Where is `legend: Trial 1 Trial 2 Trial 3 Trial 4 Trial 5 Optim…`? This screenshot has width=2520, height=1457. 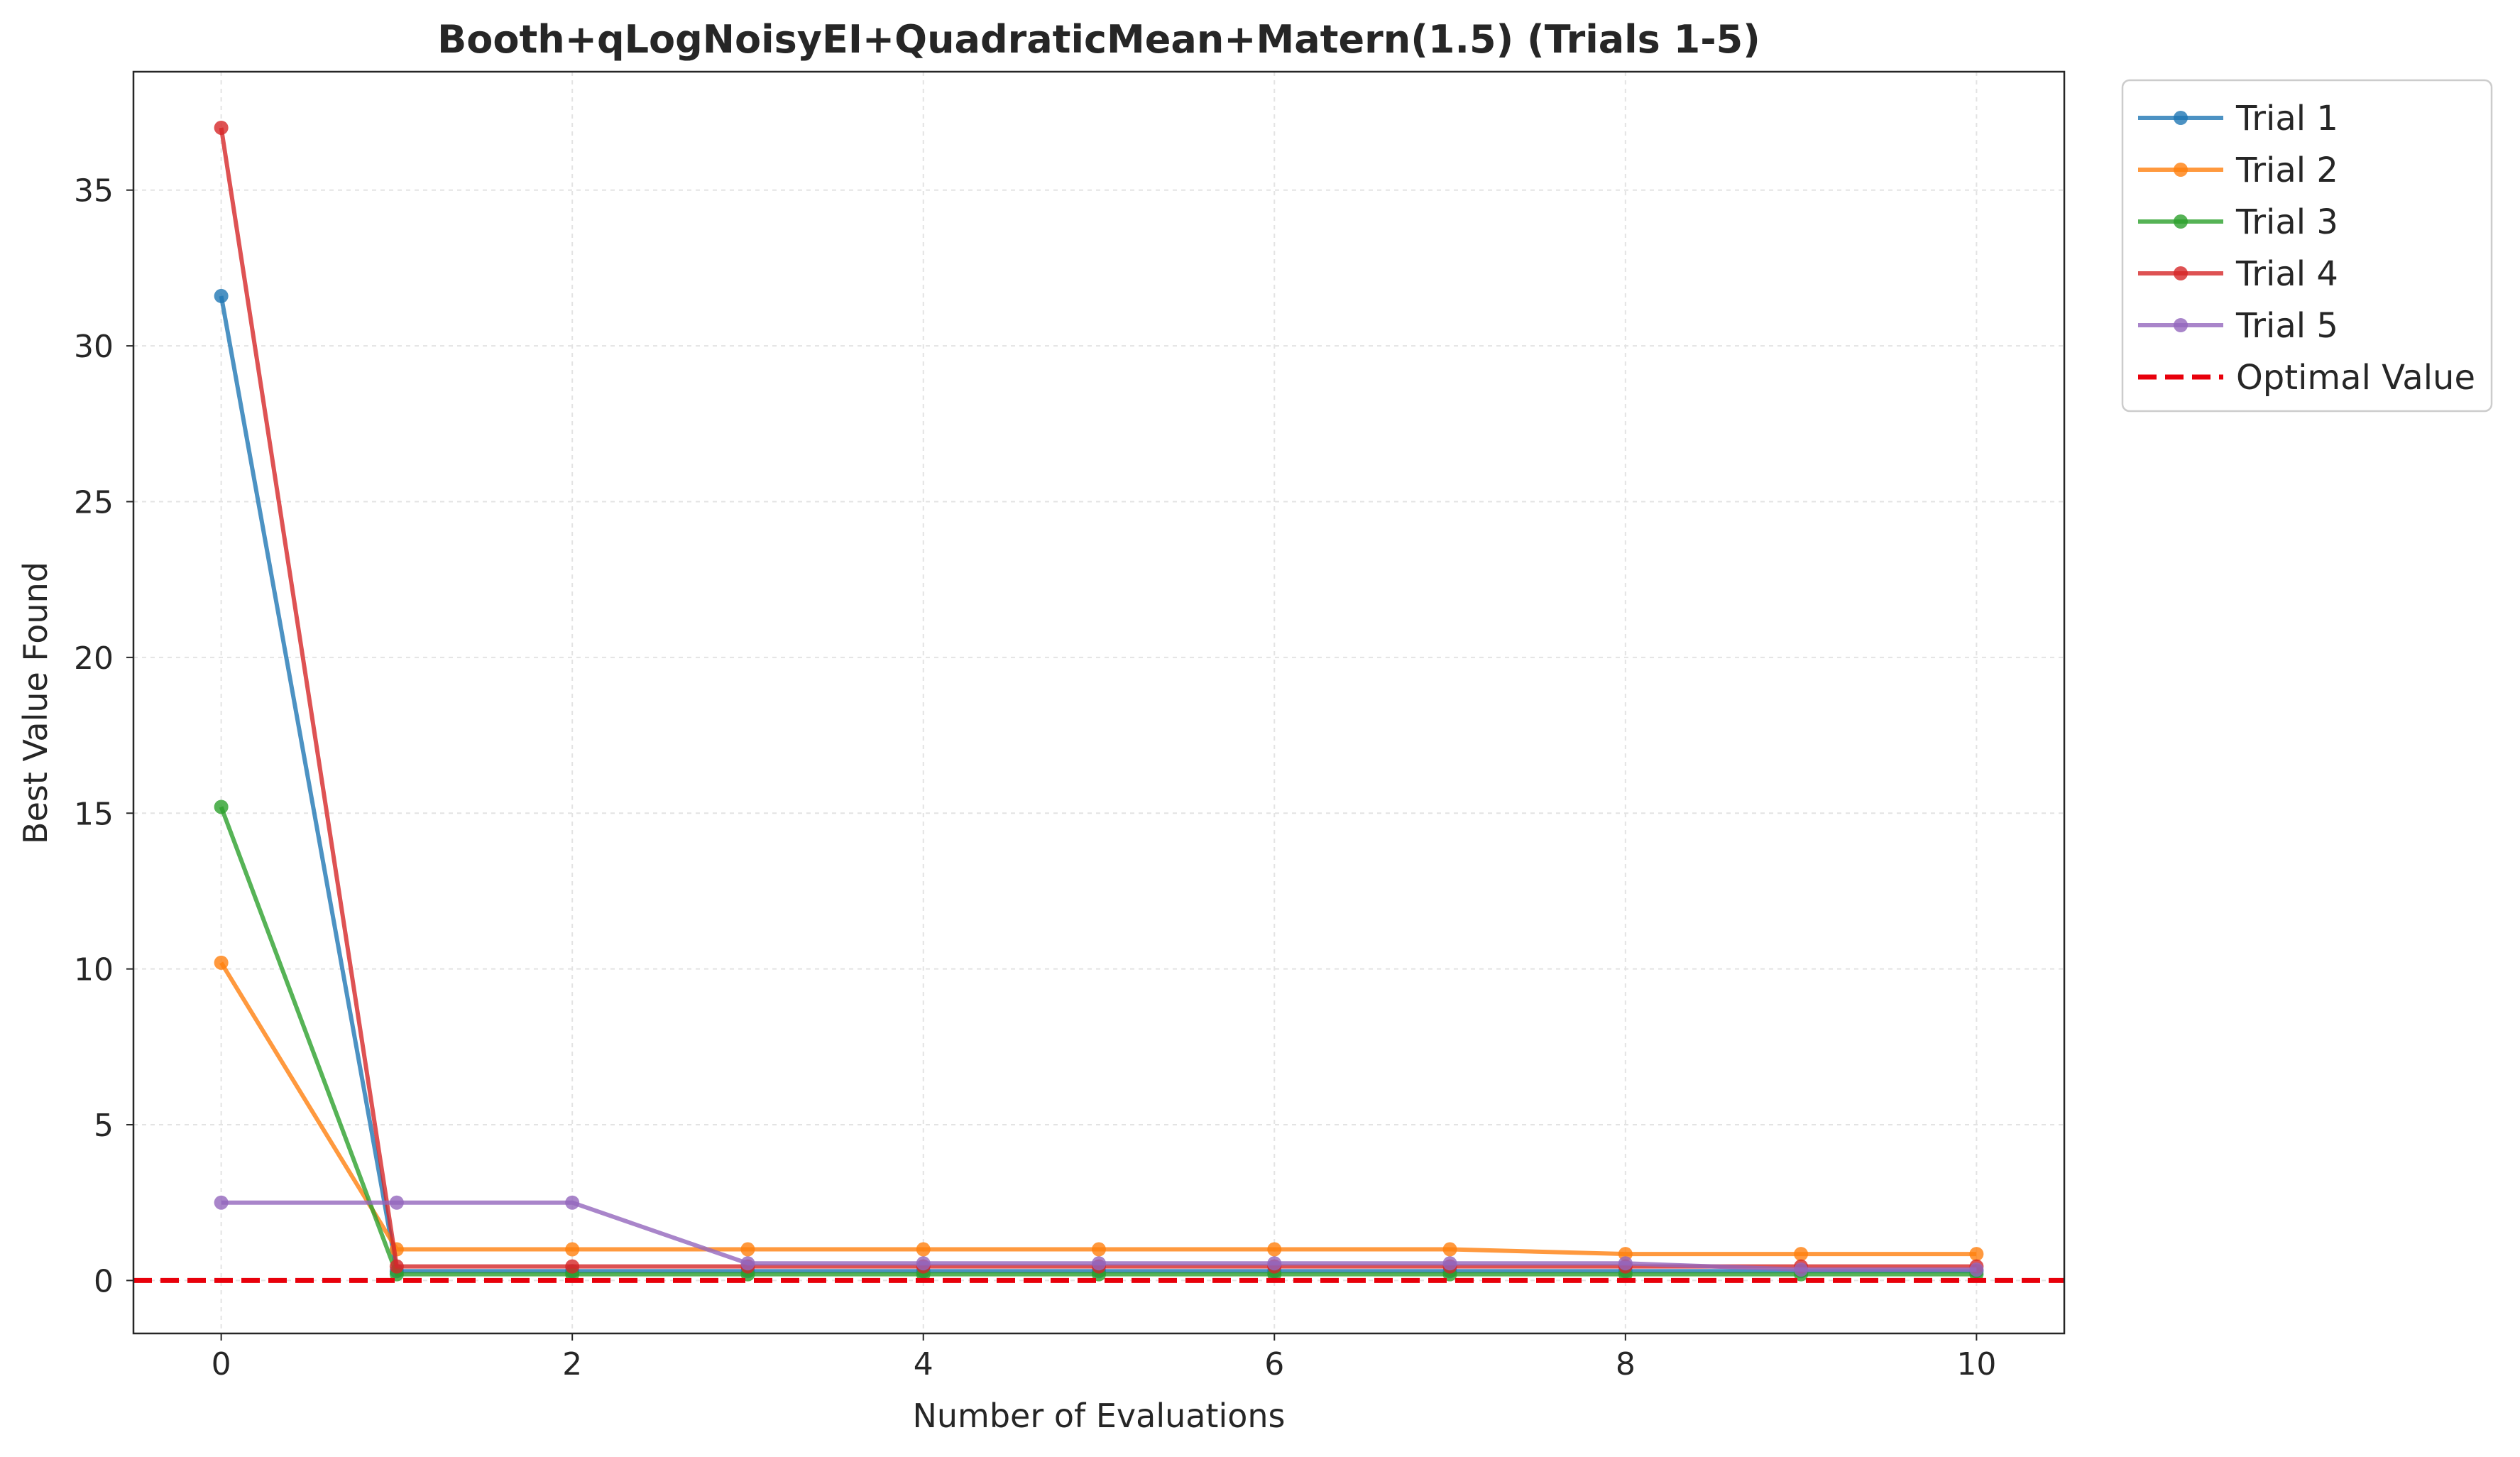
legend: Trial 1 Trial 2 Trial 3 Trial 4 Trial 5 Optim… is located at coordinates (2307, 246).